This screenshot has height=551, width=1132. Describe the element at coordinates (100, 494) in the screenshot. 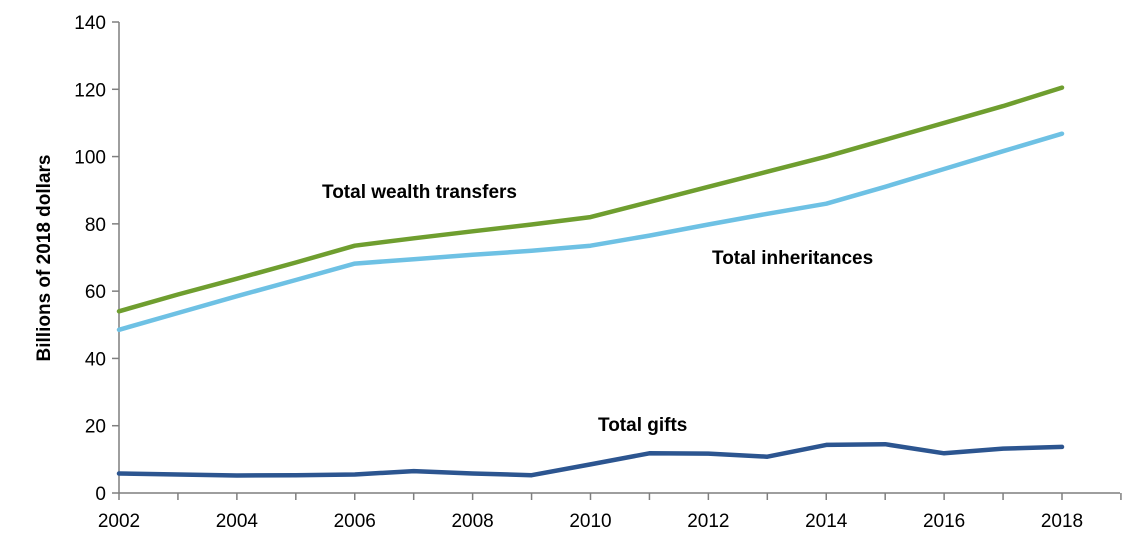

I see `y-tick-label: 0` at that location.